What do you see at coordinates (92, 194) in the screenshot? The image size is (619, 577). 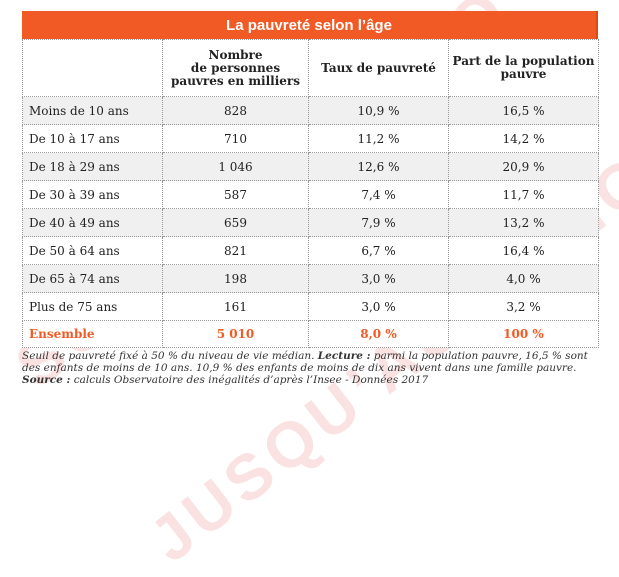 I see `age-label: De 30 à 39 ans` at bounding box center [92, 194].